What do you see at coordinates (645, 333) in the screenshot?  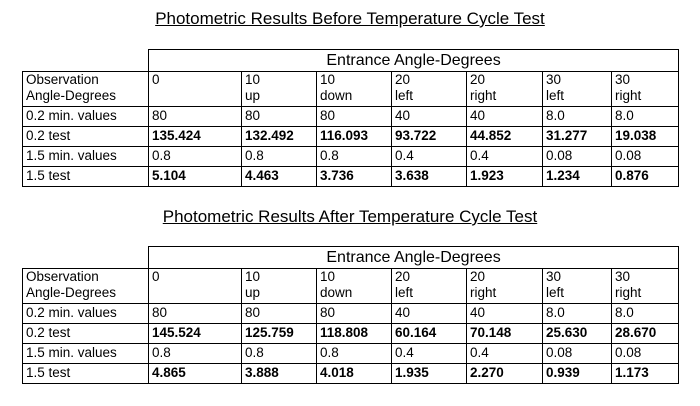 I see `table-cell: 28.670` at bounding box center [645, 333].